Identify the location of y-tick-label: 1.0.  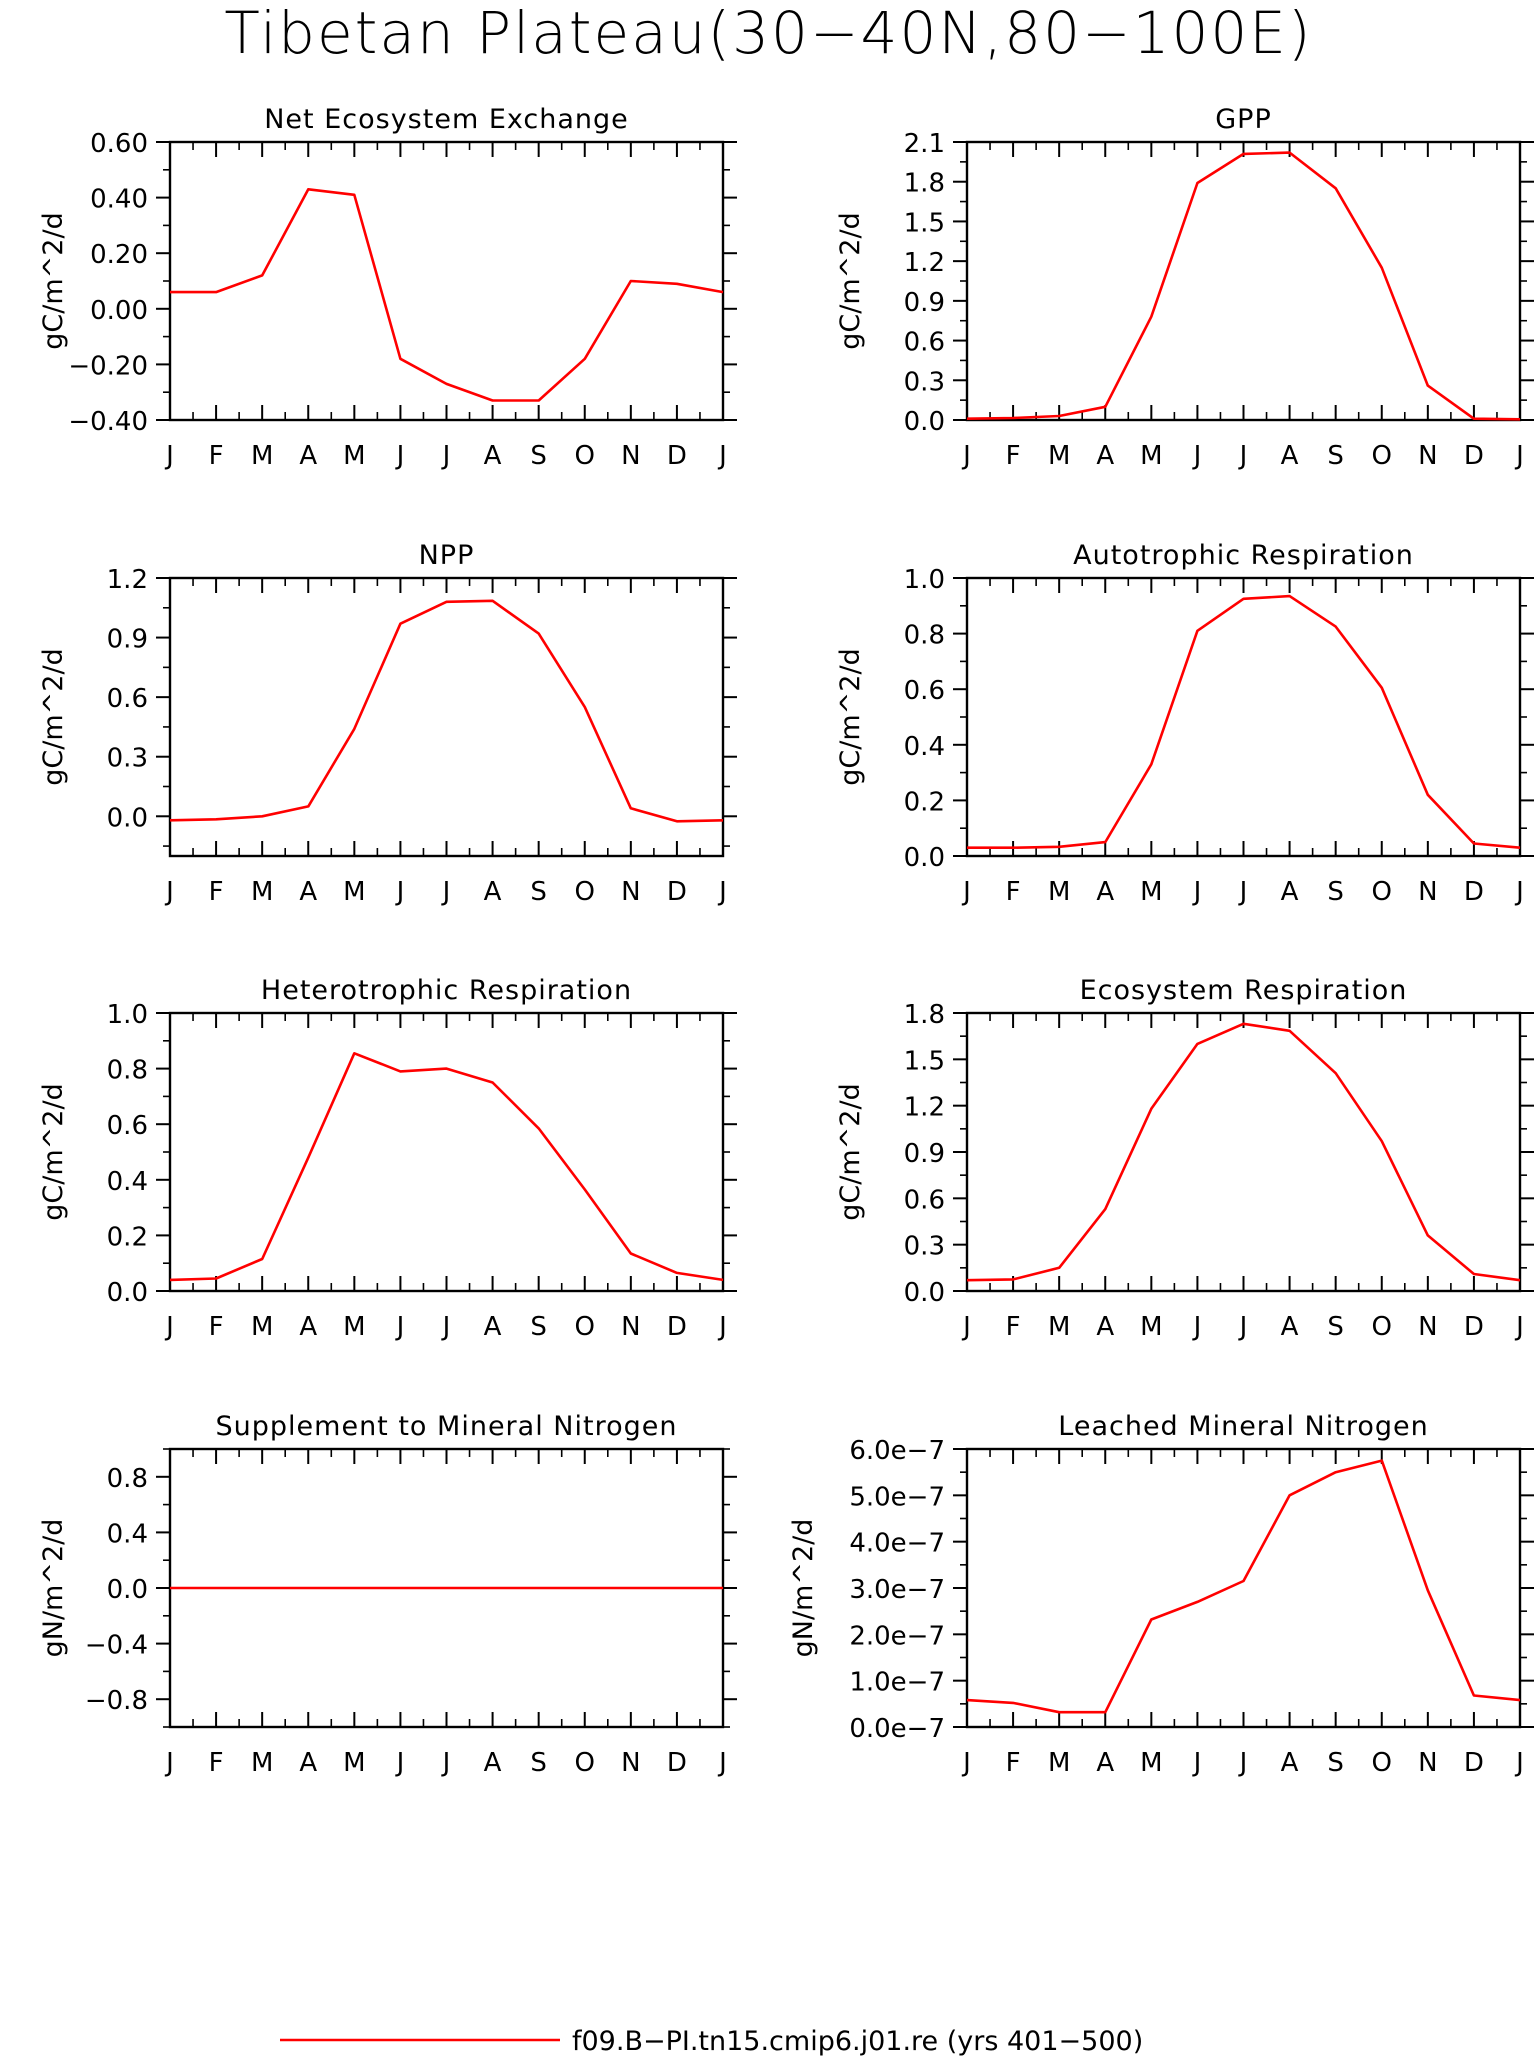
(924, 580).